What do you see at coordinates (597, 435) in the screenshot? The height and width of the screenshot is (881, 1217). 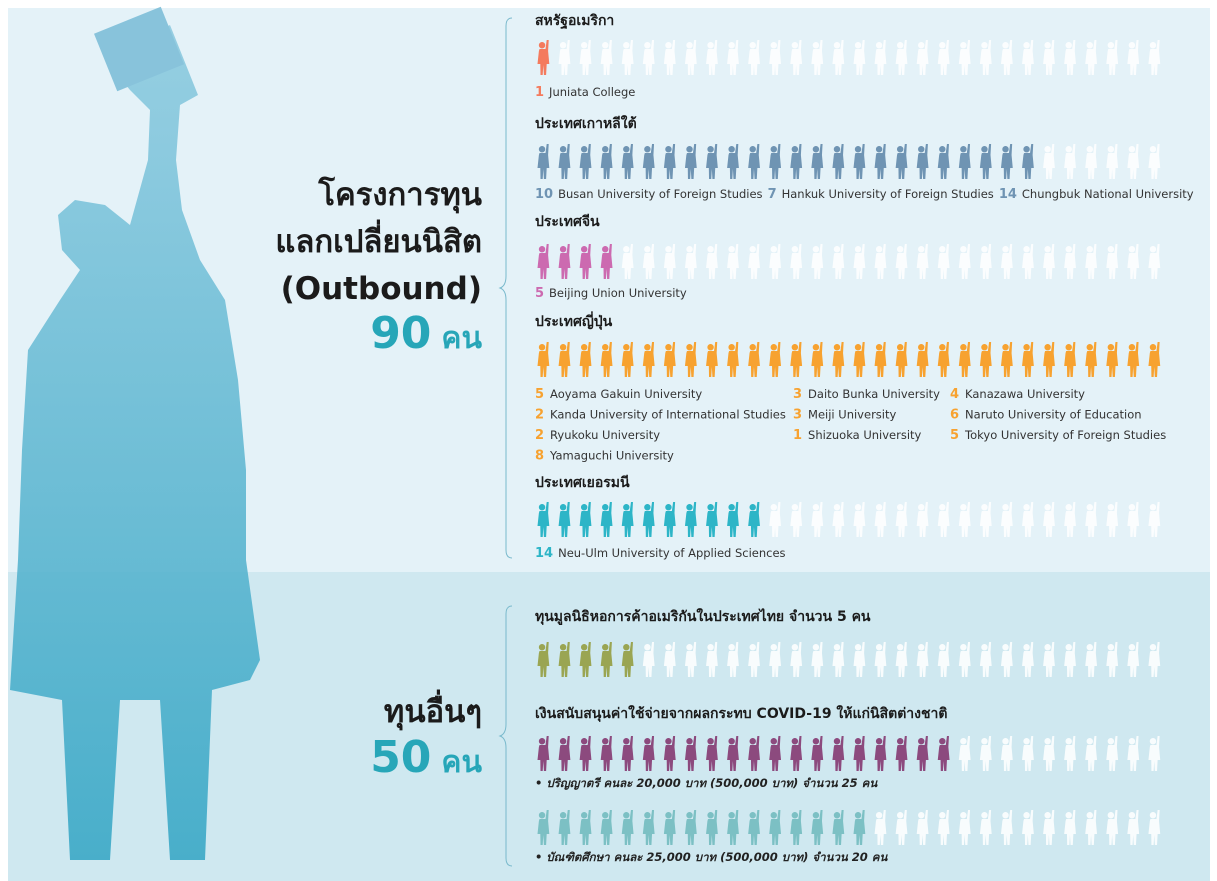 I see `university: 2 Ryukoku University` at bounding box center [597, 435].